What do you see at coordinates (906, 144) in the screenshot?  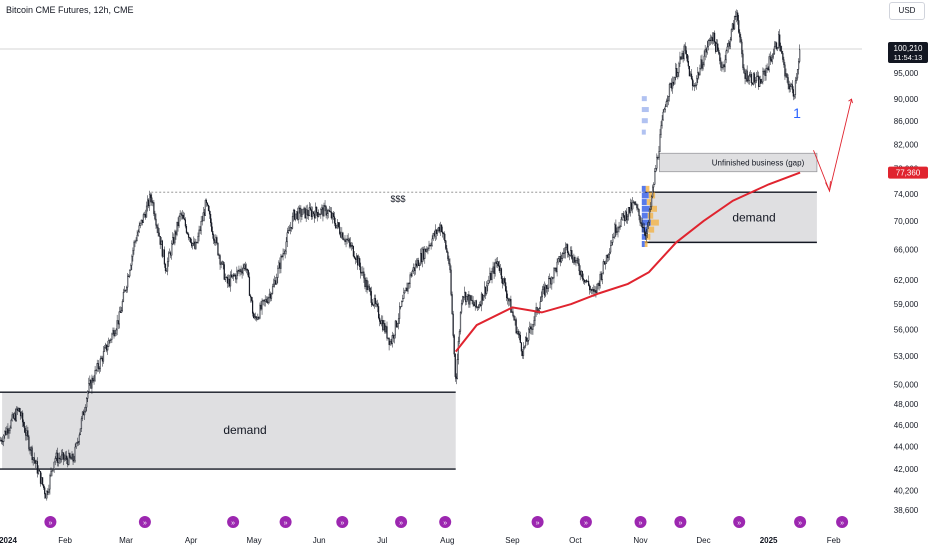 I see `price-tick-label: 82,000` at bounding box center [906, 144].